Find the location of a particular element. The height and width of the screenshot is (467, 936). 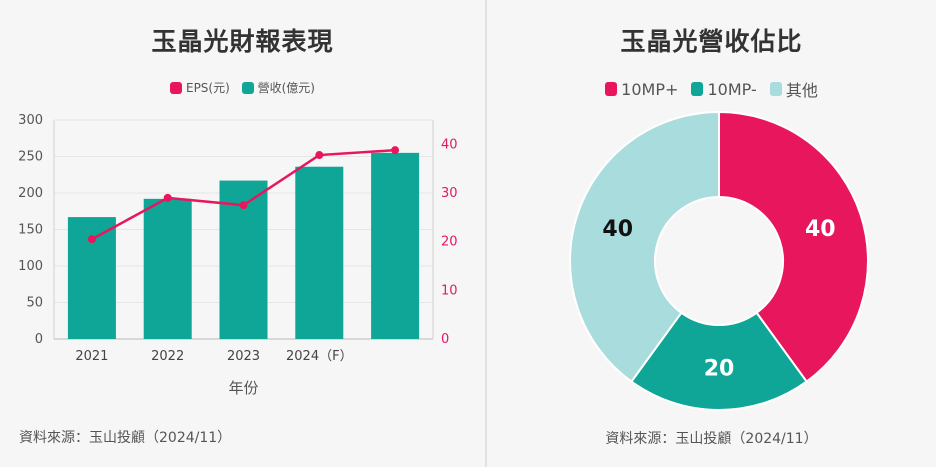

x-tick-label: 2024（F） is located at coordinates (319, 356).